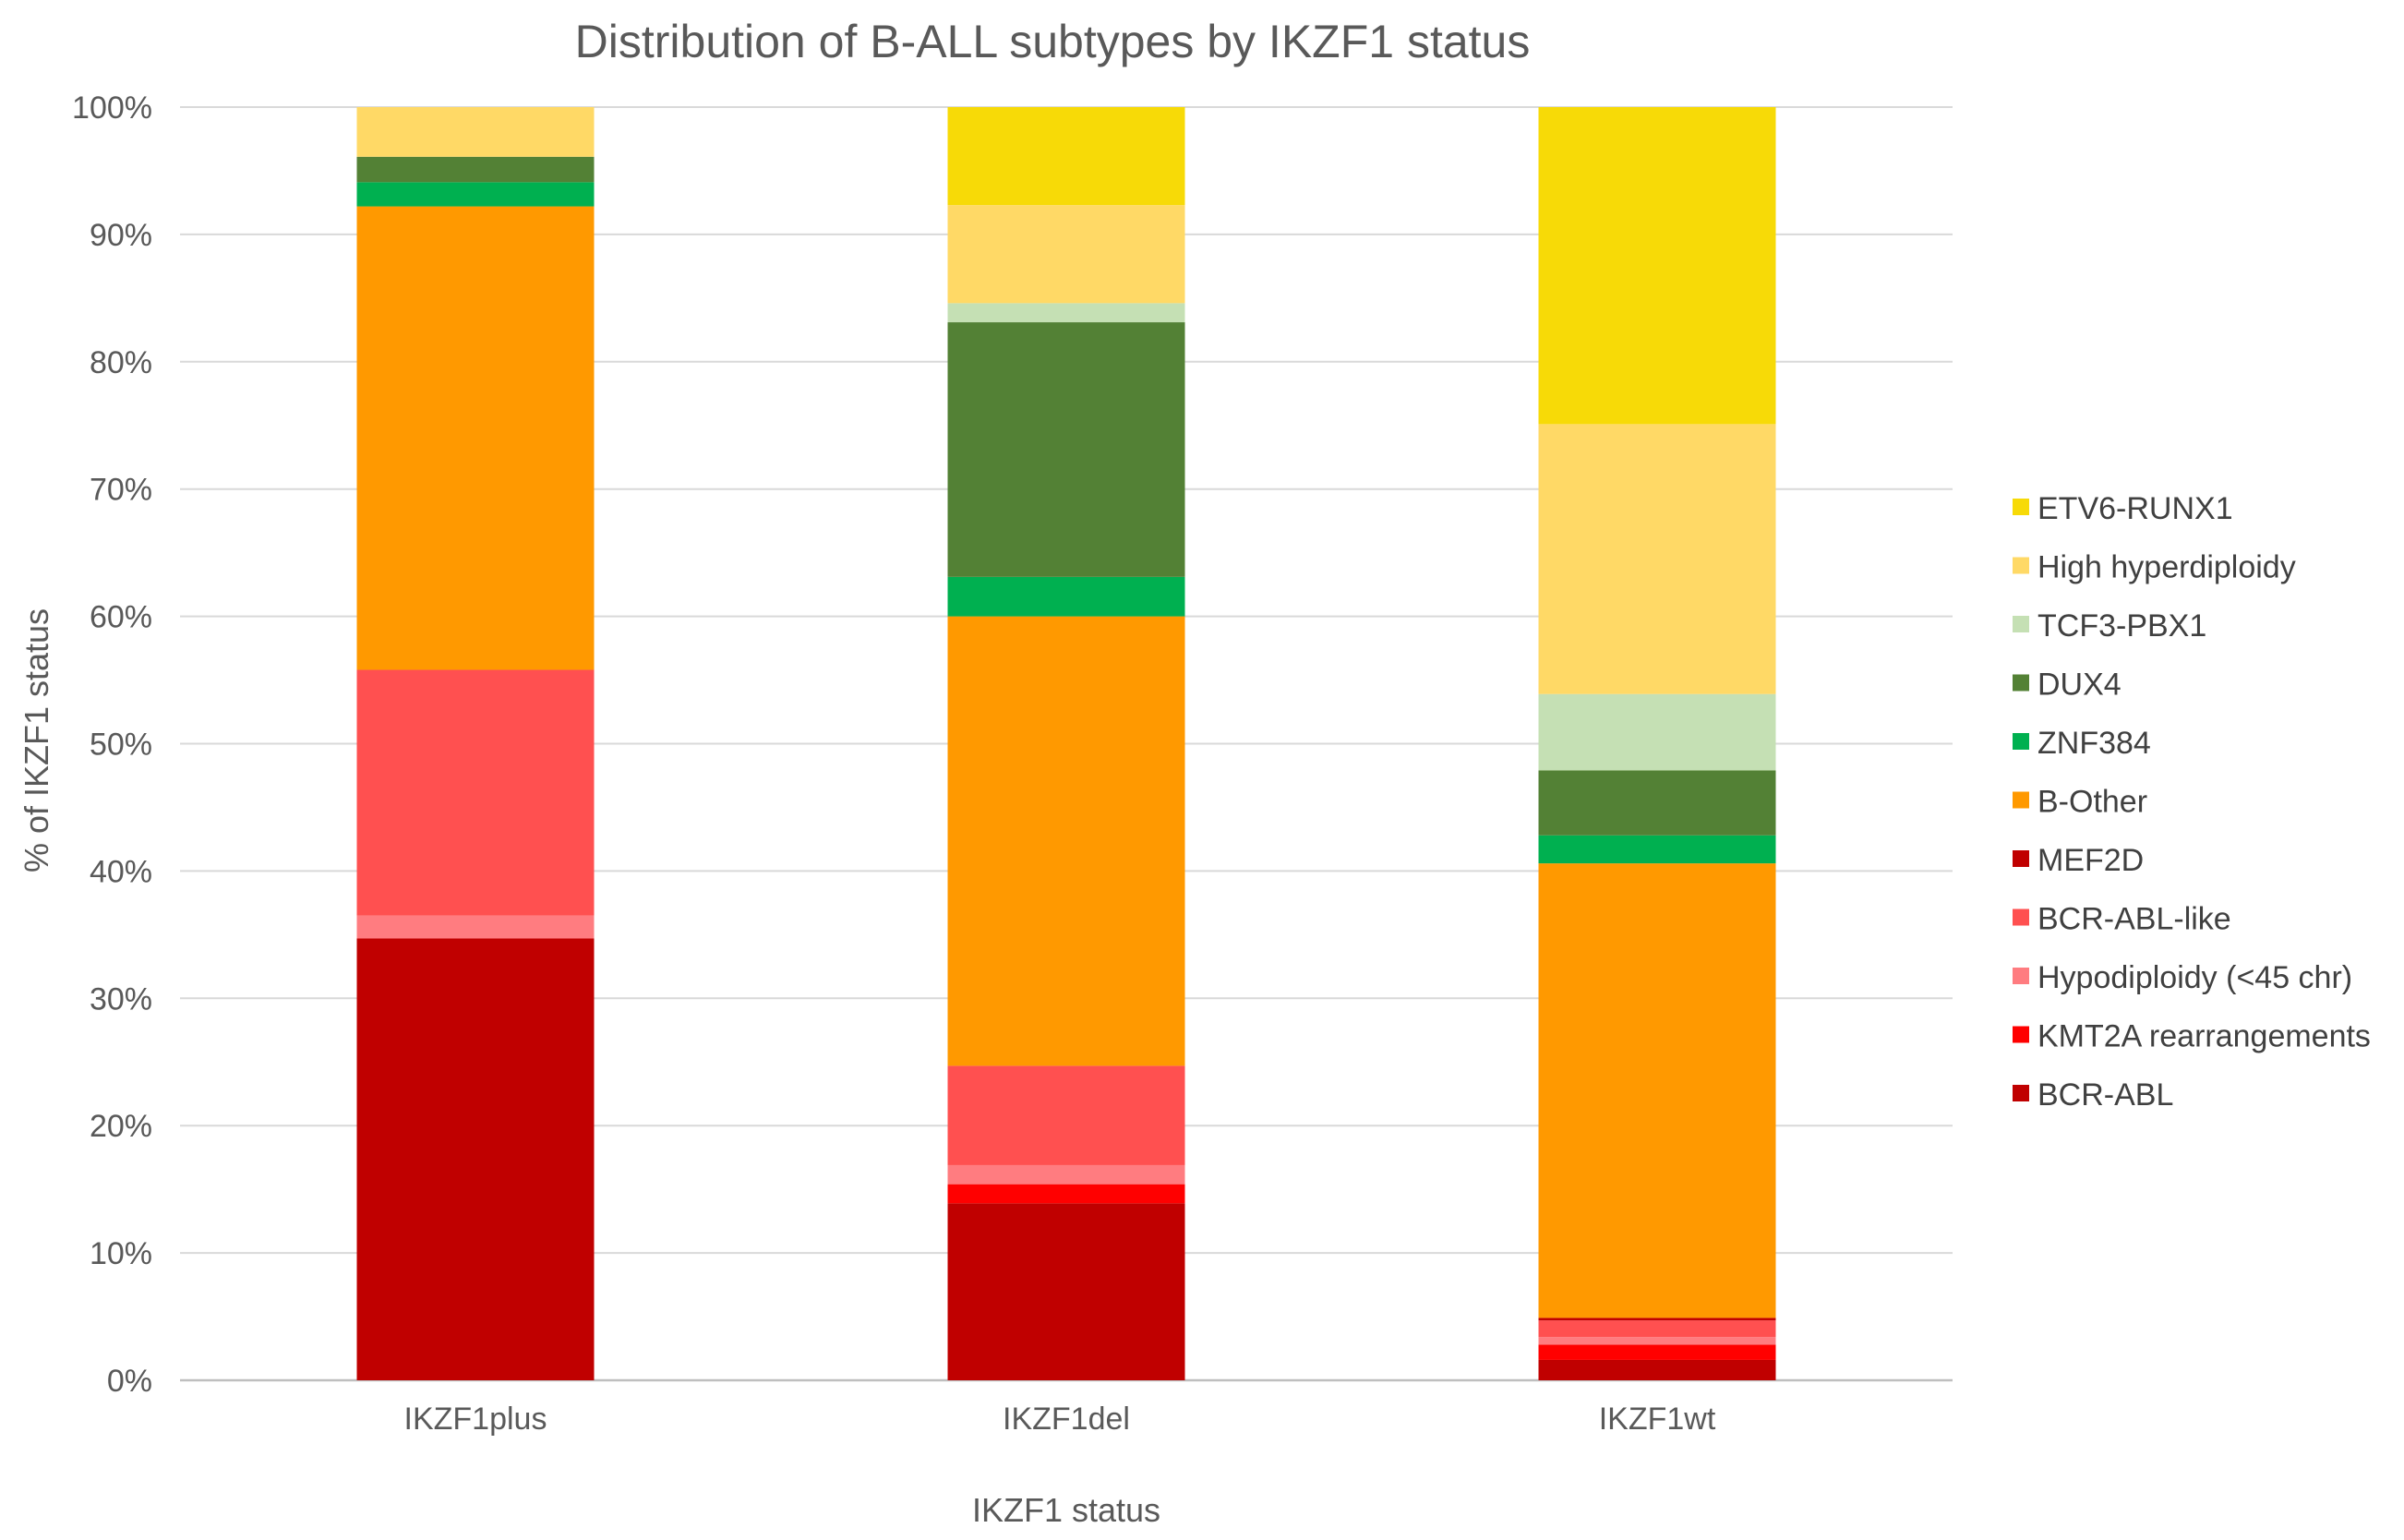 Image resolution: width=2404 pixels, height=1540 pixels. Describe the element at coordinates (475, 1420) in the screenshot. I see `x-tick-label: IKZF1plus` at that location.